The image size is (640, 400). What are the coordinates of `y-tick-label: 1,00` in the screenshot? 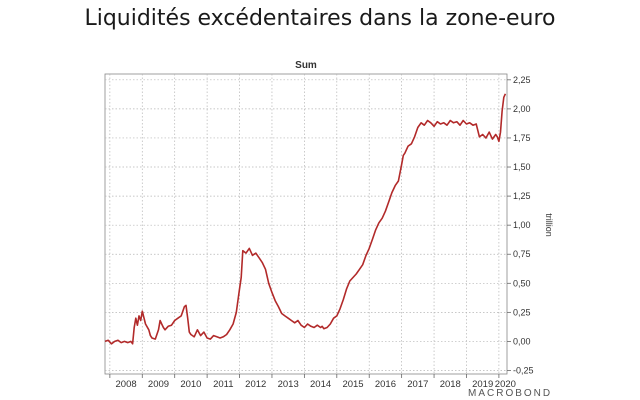 It's located at (522, 225).